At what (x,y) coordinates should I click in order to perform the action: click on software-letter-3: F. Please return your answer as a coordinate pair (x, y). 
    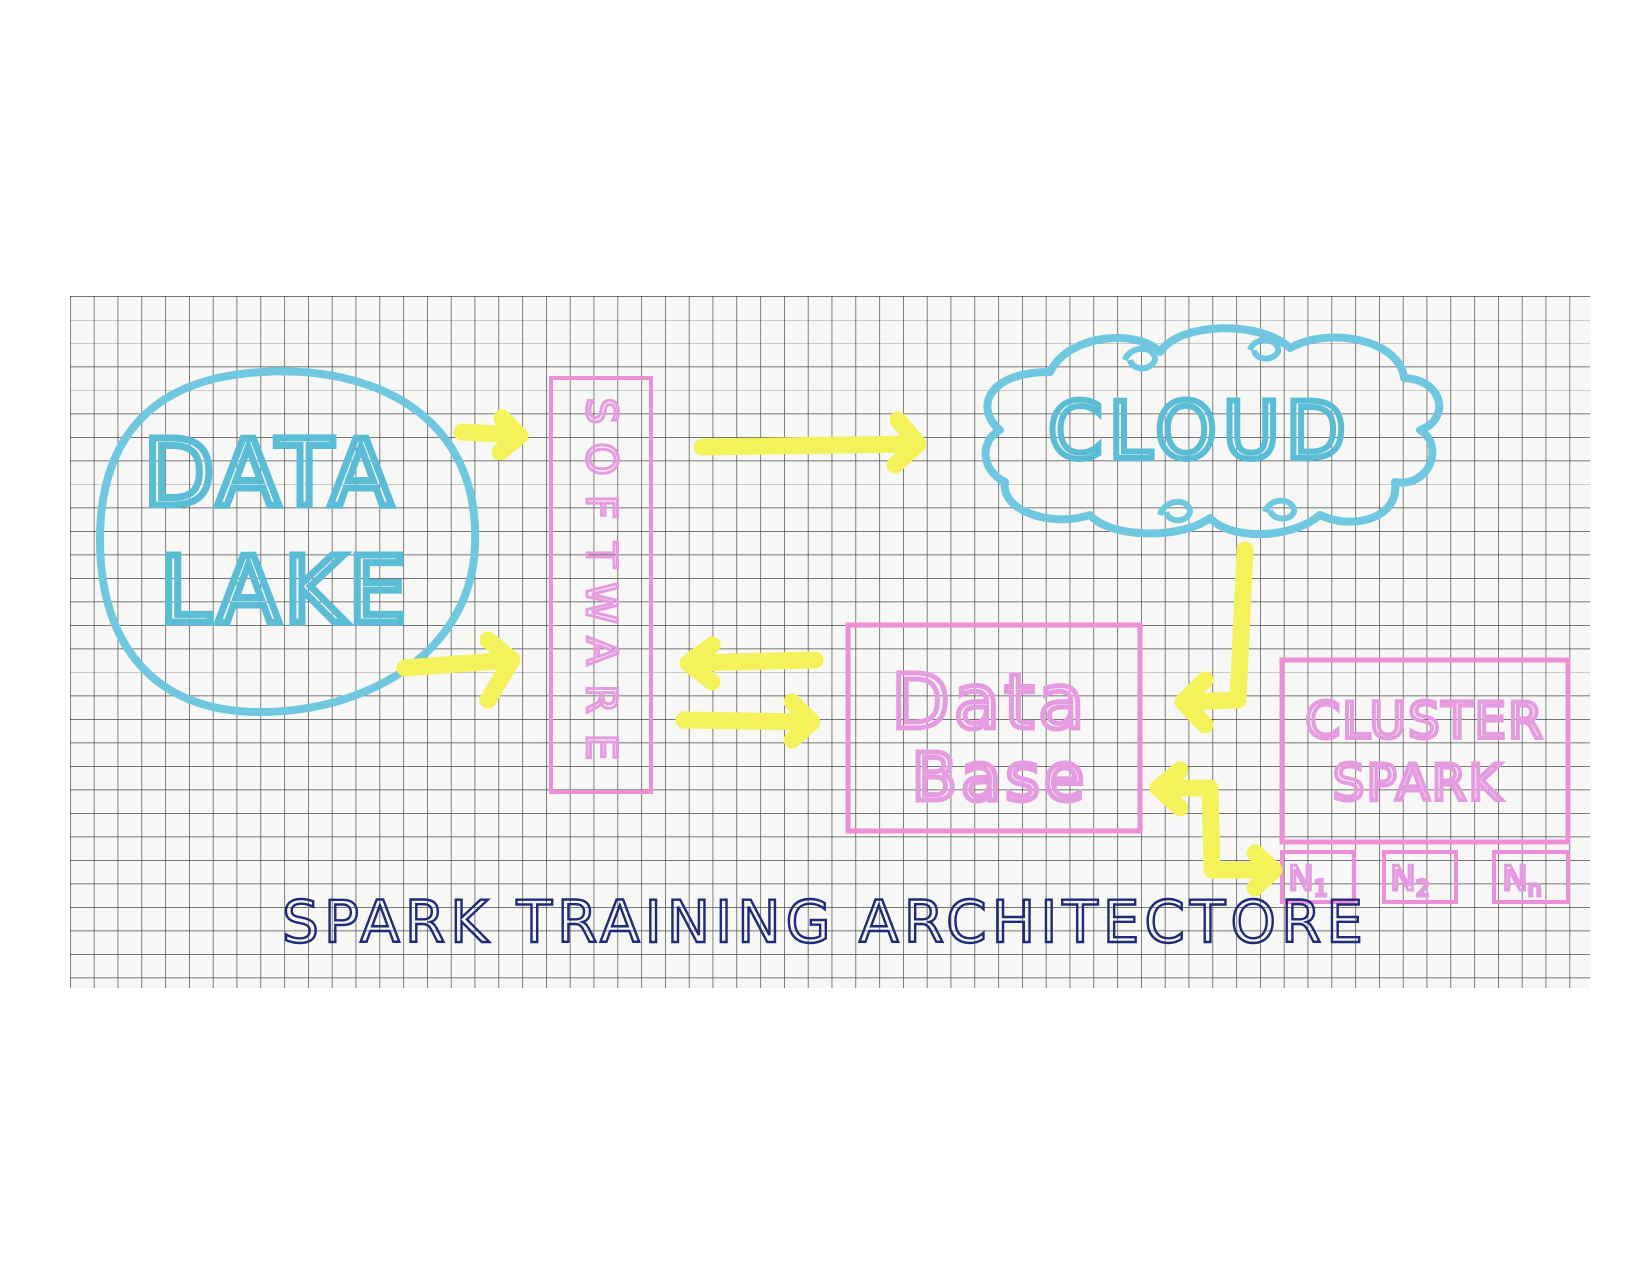
    Looking at the image, I should click on (601, 507).